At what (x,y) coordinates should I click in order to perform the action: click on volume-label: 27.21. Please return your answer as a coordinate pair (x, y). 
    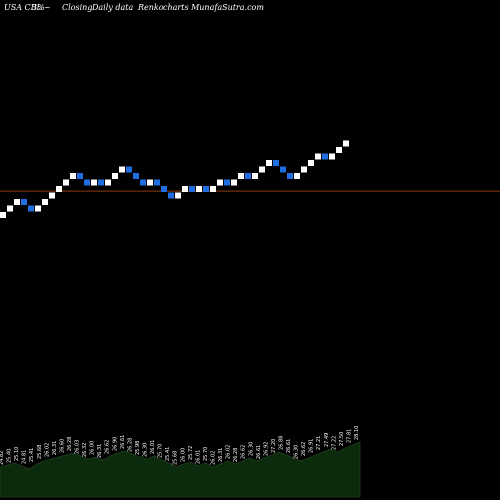
    Looking at the image, I should click on (319, 443).